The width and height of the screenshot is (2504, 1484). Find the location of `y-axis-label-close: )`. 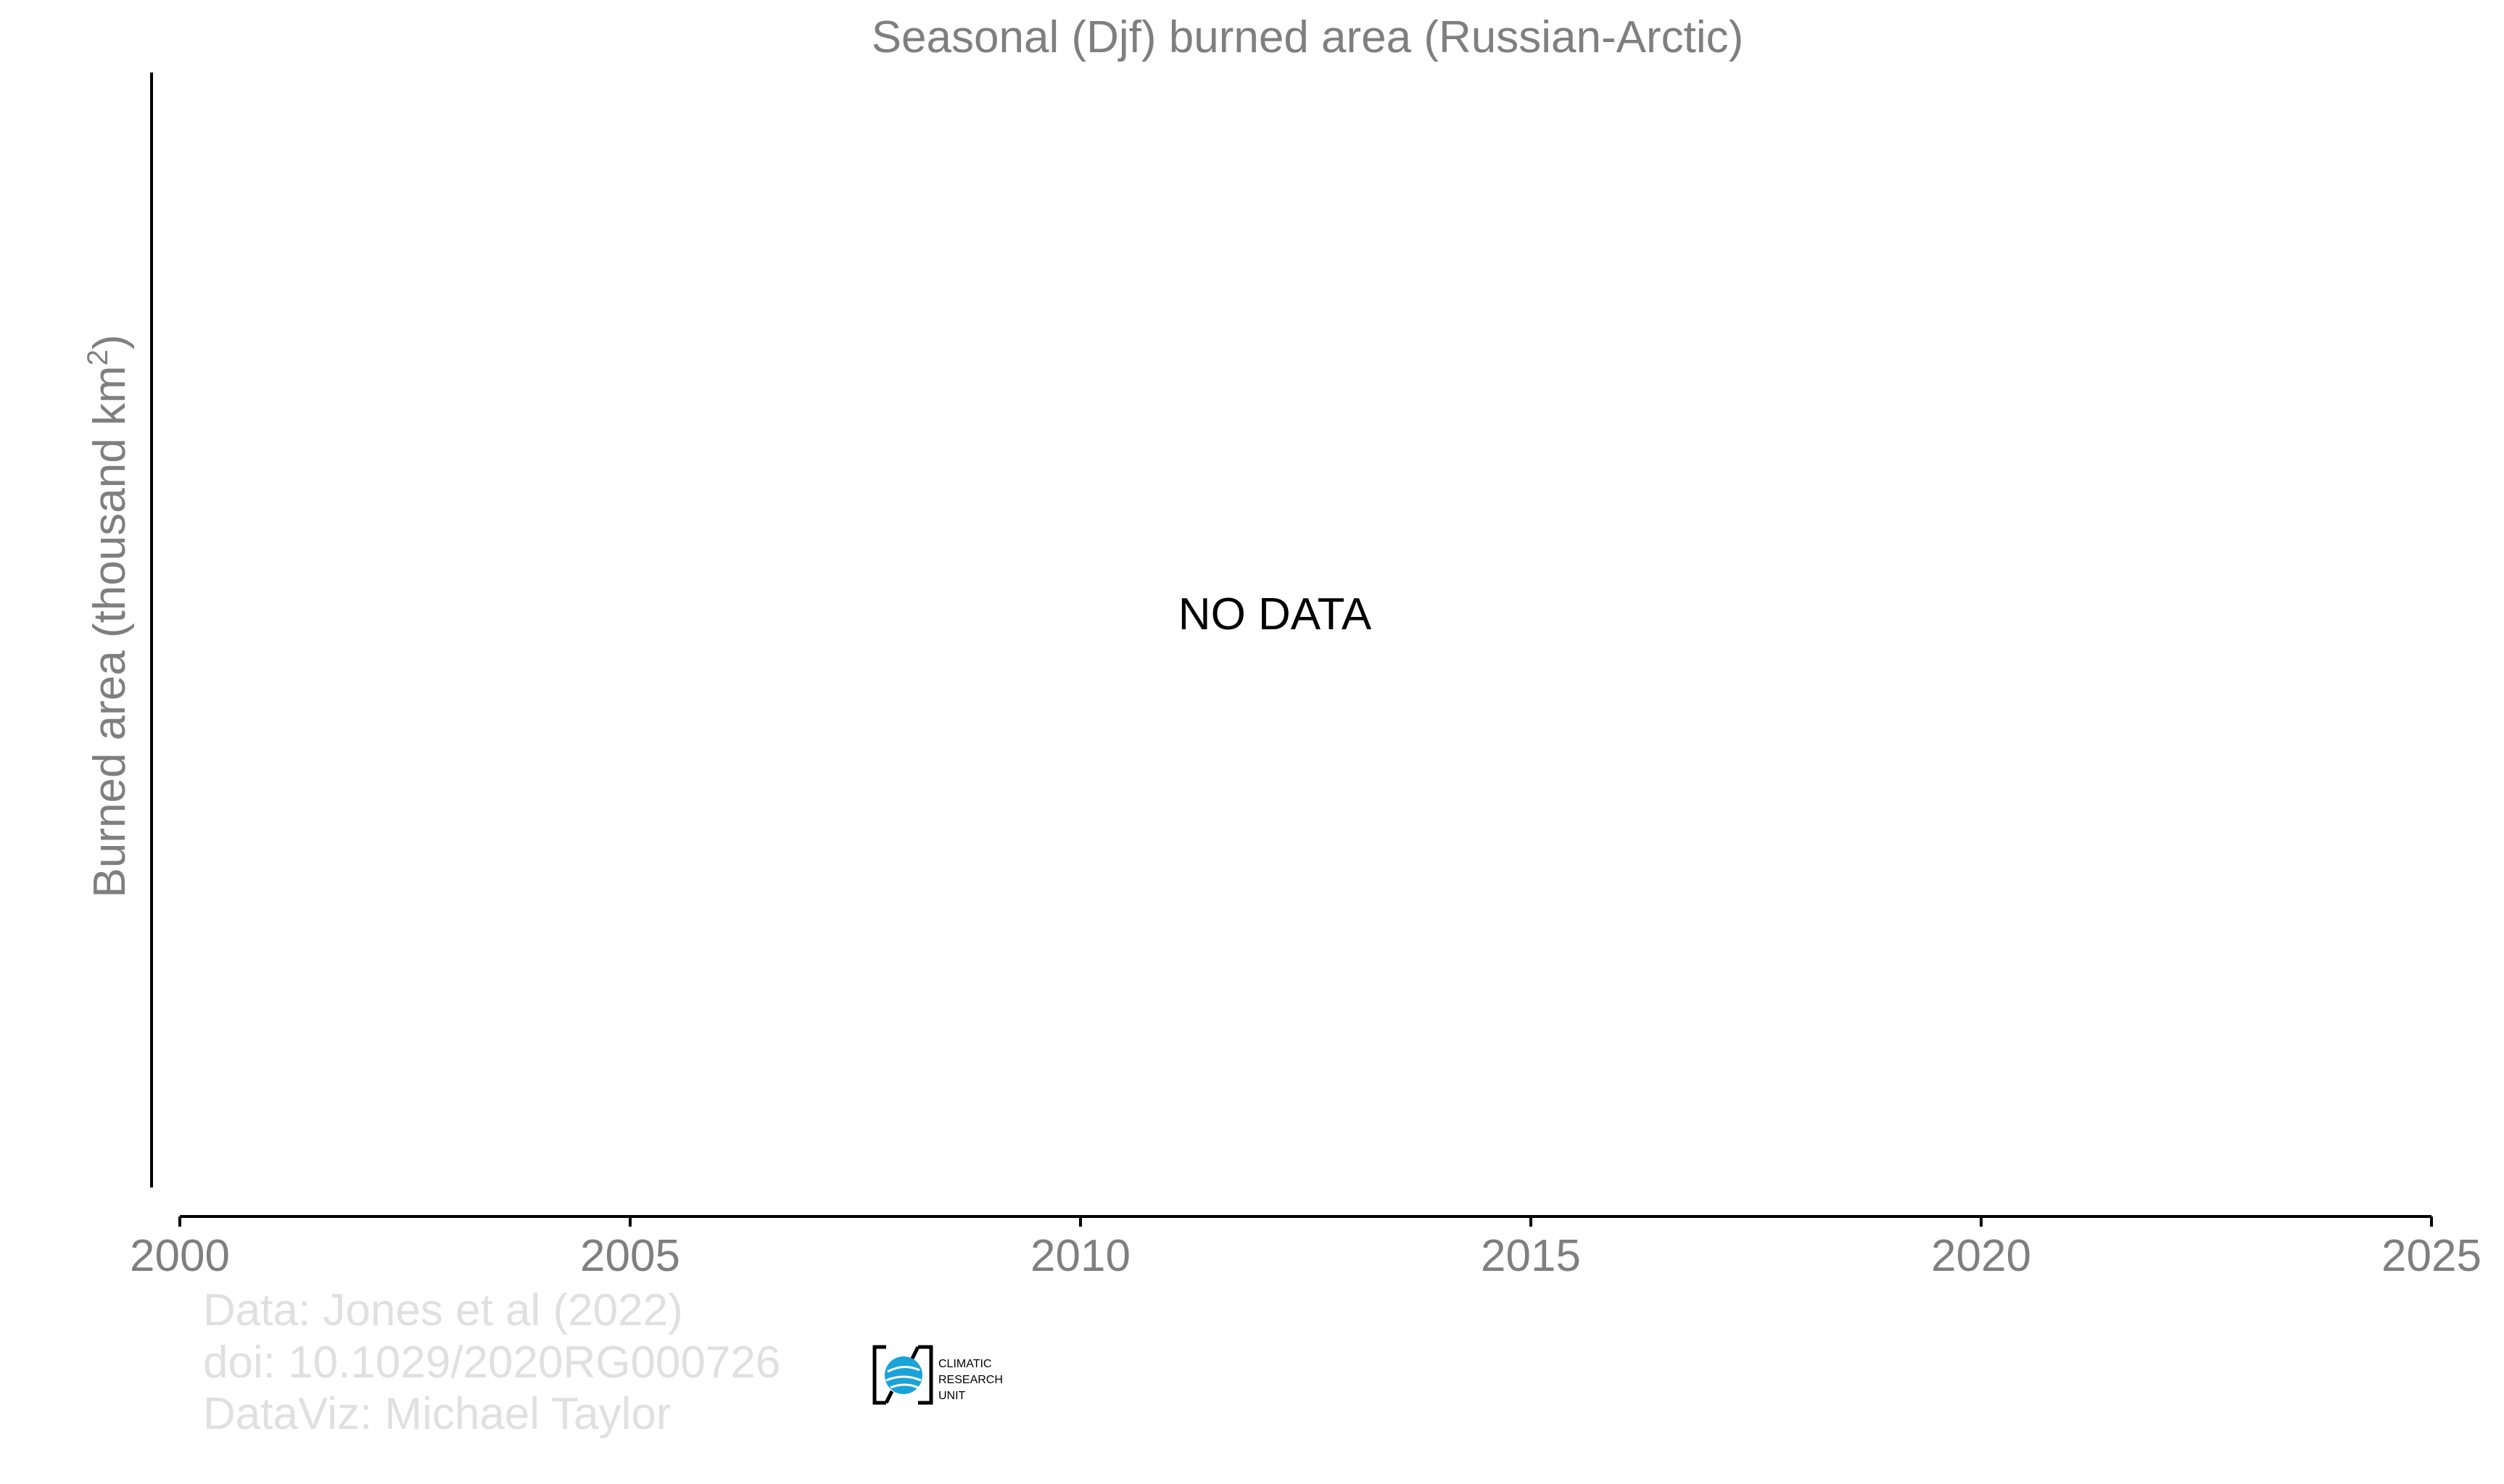

y-axis-label-close: ) is located at coordinates (110, 341).